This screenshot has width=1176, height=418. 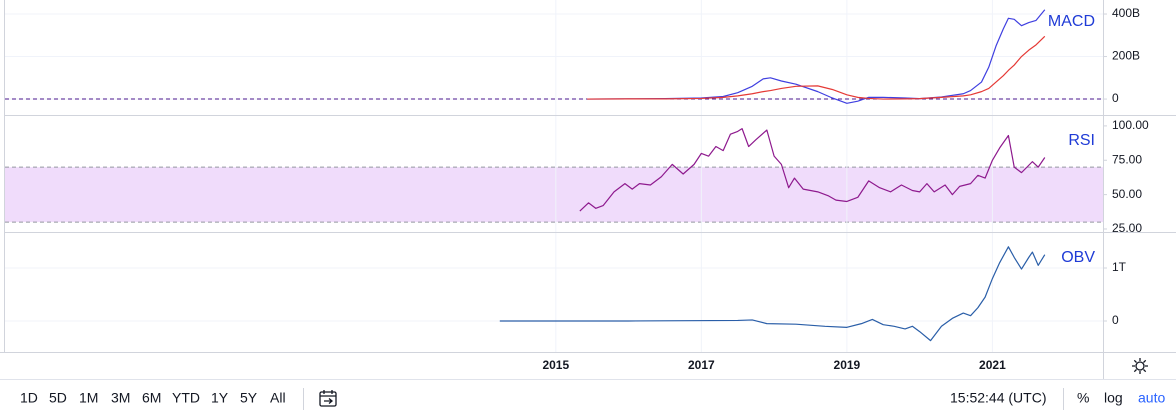 What do you see at coordinates (998, 398) in the screenshot?
I see `clock: 15:52:44 (UTC)` at bounding box center [998, 398].